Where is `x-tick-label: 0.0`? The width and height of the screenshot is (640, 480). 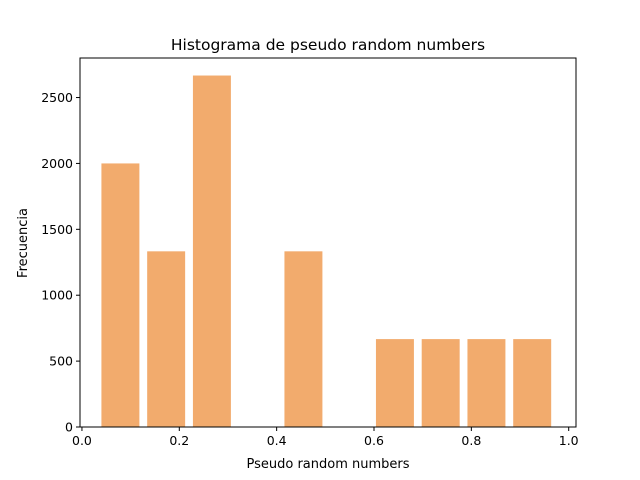
x-tick-label: 0.0 is located at coordinates (82, 440).